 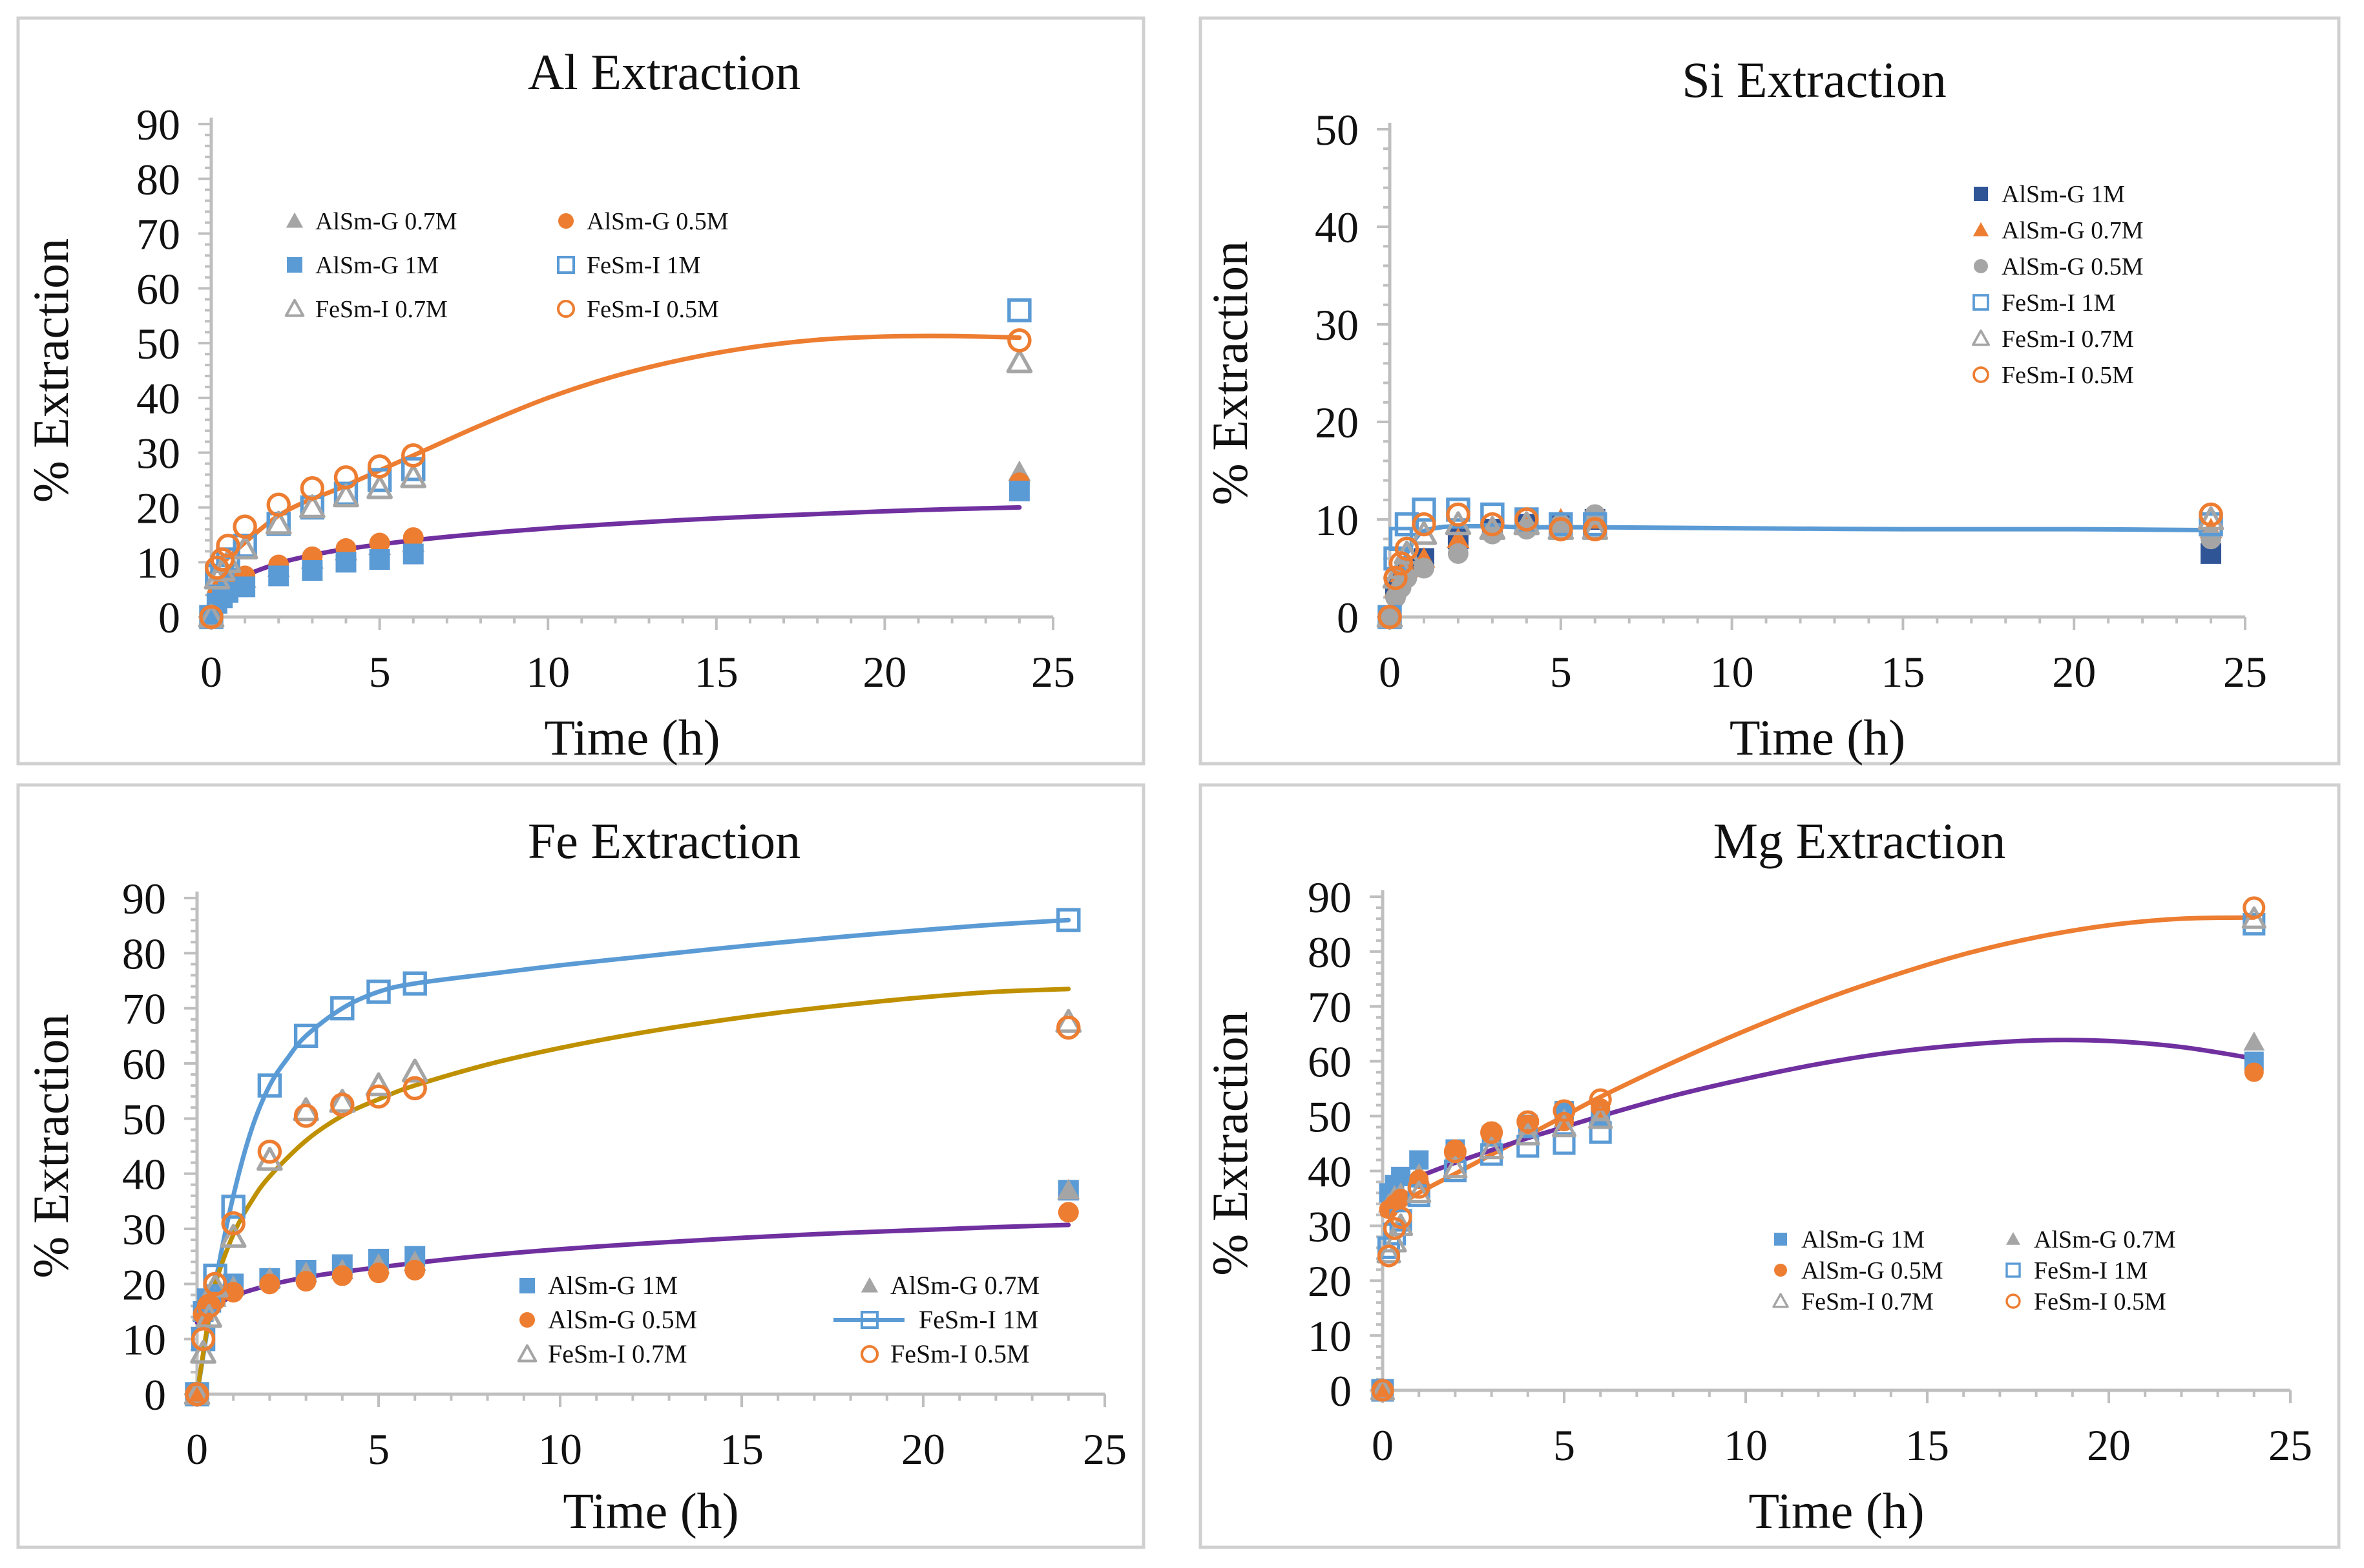 I want to click on legend-item-alsm-g-0-5m: AlSm-G 0.5M, so click(x=1858, y=1270).